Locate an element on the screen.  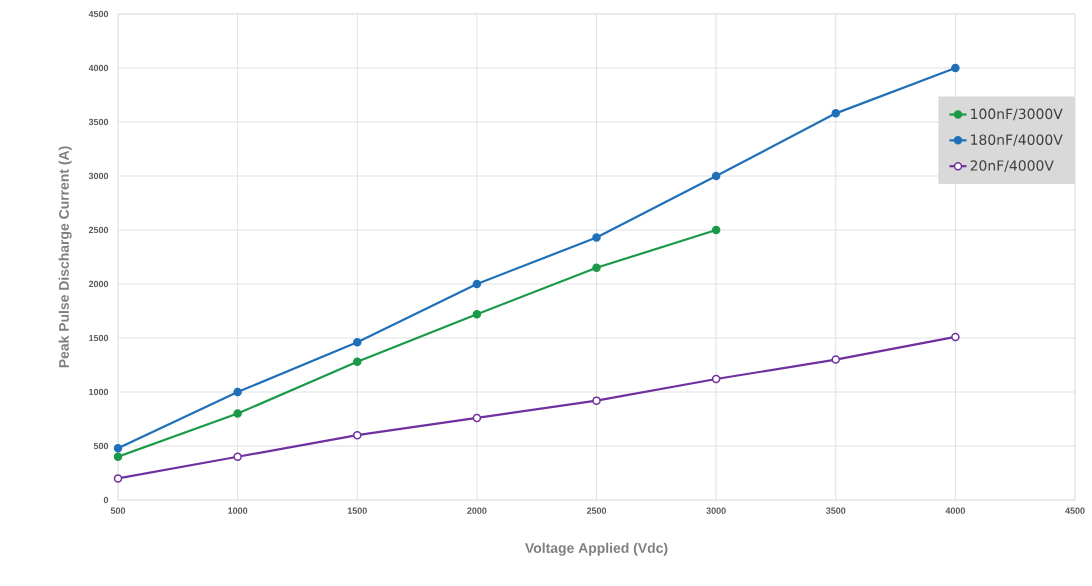
x-tick-label: 2500 is located at coordinates (596, 510).